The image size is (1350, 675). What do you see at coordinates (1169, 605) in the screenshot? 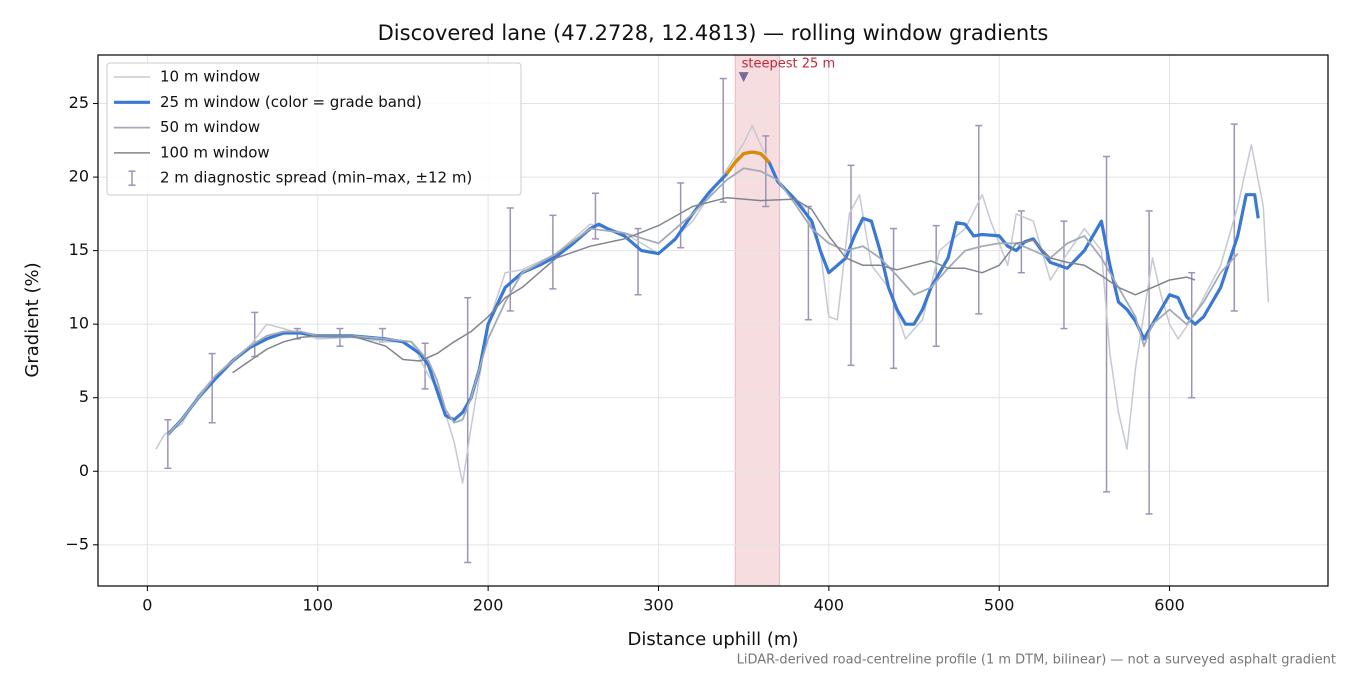
I see `x-tick-label: 600` at bounding box center [1169, 605].